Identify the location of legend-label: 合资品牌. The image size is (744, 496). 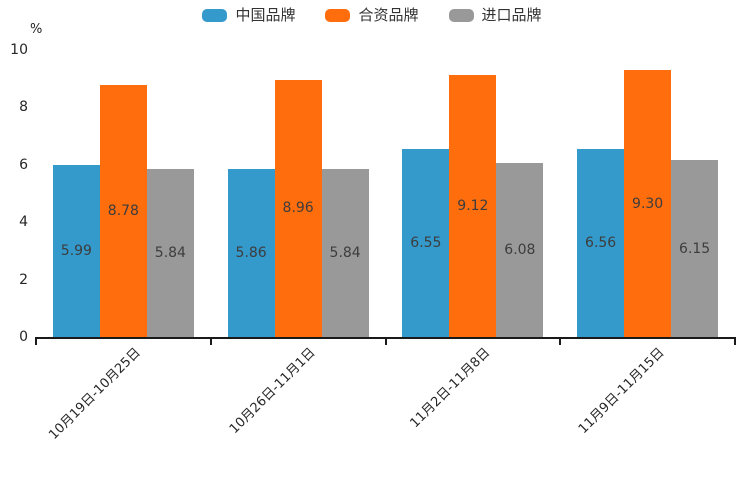
(388, 15).